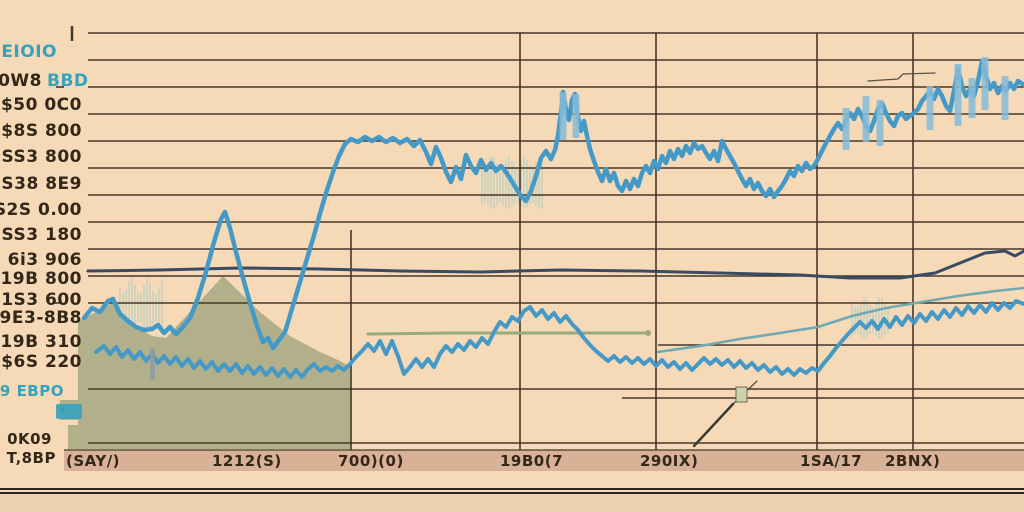 Image resolution: width=1024 pixels, height=512 pixels. What do you see at coordinates (69, 411) in the screenshot?
I see `teal-blob` at bounding box center [69, 411].